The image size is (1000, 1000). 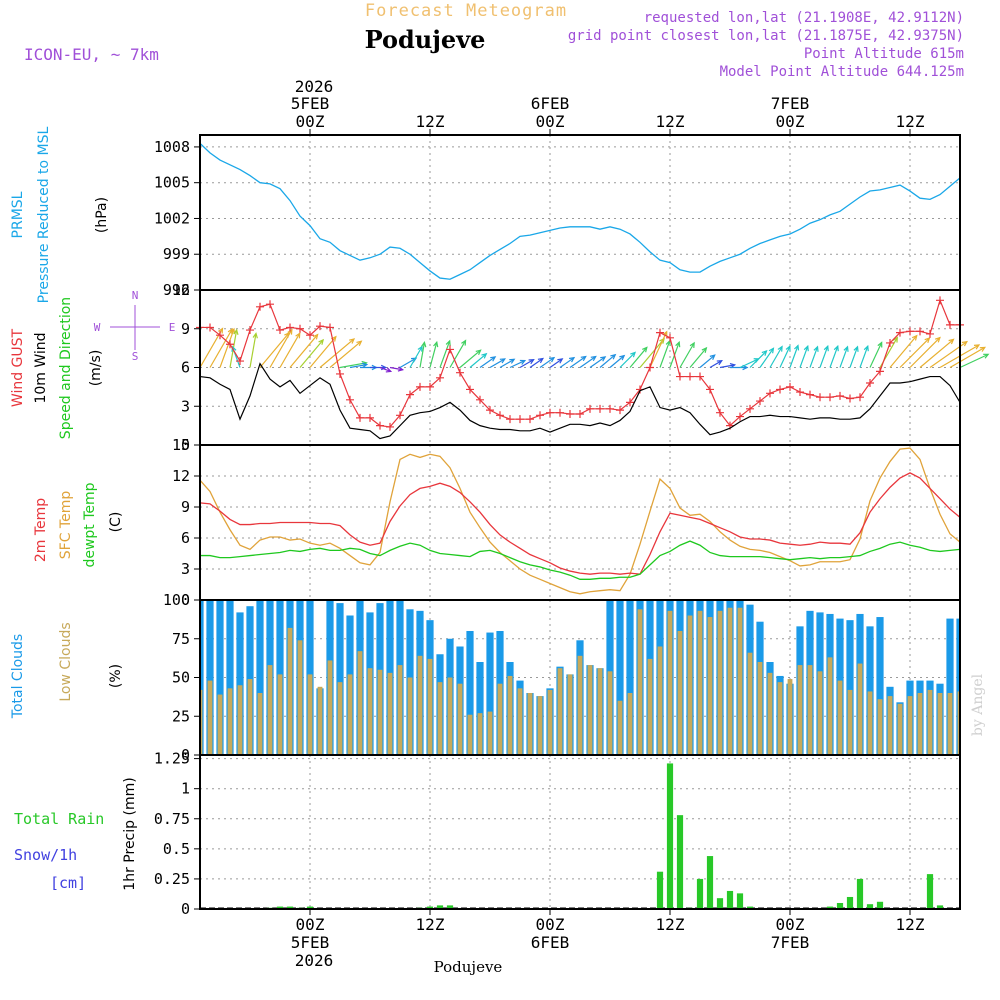 I want to click on y-tick-label: 3, so click(x=185, y=569).